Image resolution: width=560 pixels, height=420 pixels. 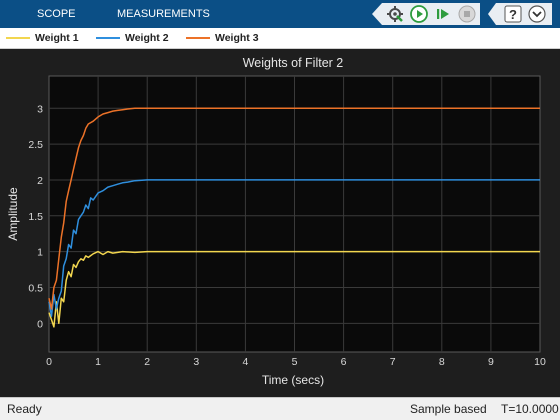 I want to click on stop-icon, so click(x=467, y=14).